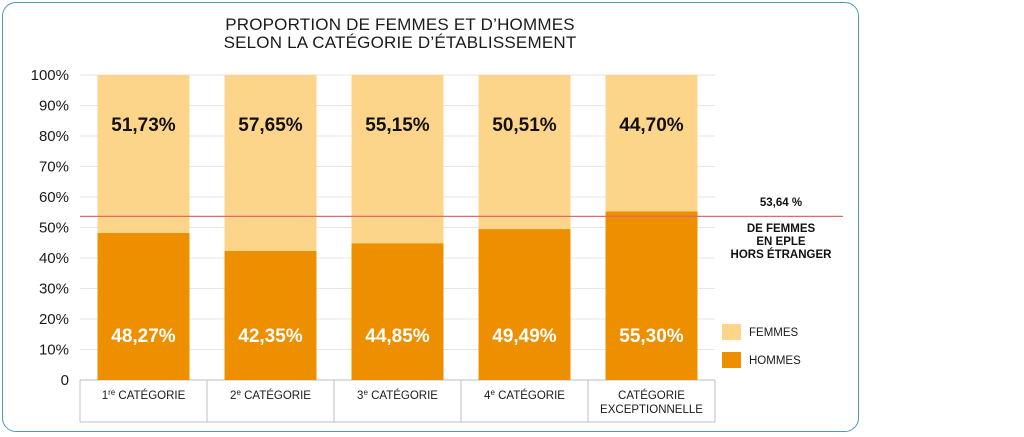 The height and width of the screenshot is (437, 1024). Describe the element at coordinates (781, 242) in the screenshot. I see `reference-caption-line: EN EPLE` at that location.